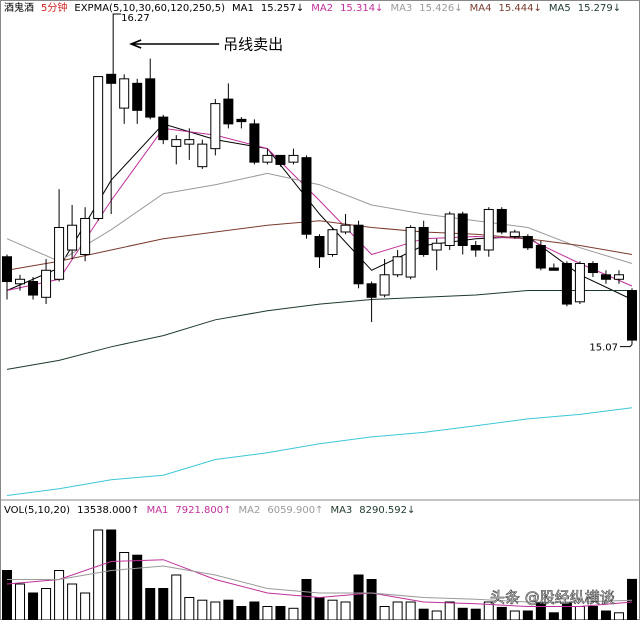  What do you see at coordinates (552, 598) in the screenshot?
I see `watermark: 头条 @股经纵横谈` at bounding box center [552, 598].